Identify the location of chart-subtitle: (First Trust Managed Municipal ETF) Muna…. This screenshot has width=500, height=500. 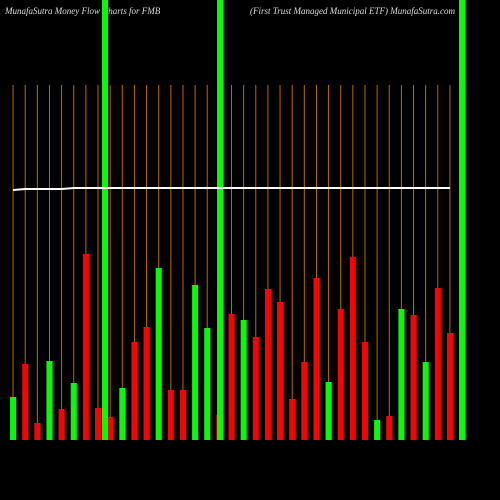
(352, 11).